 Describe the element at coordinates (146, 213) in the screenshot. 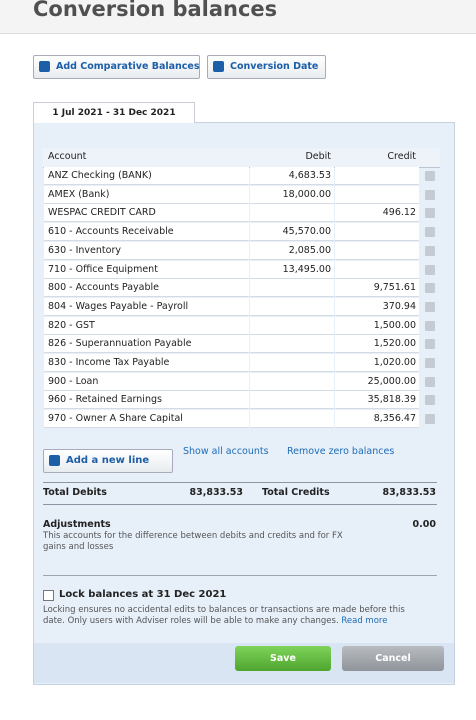

I see `account-cell: WESPAC CREDIT CARD` at that location.